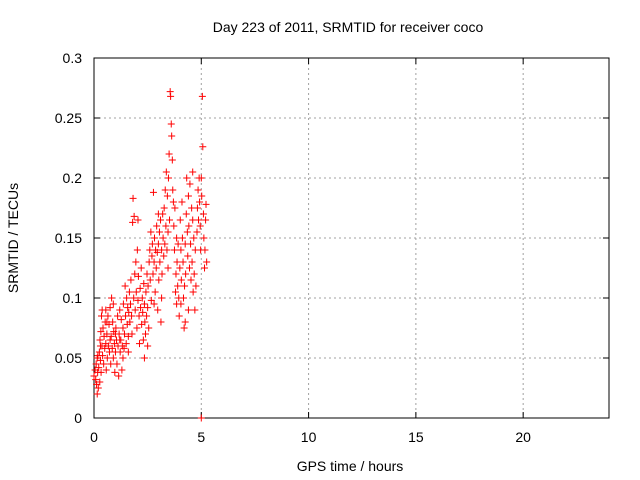  What do you see at coordinates (73, 178) in the screenshot?
I see `y-tick-label: 0.2` at bounding box center [73, 178].